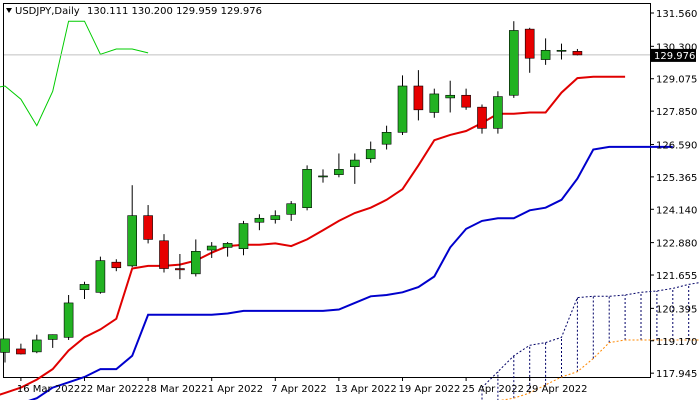  What do you see at coordinates (112, 389) in the screenshot?
I see `x-tick-label: 22 Mar 2022` at bounding box center [112, 389].